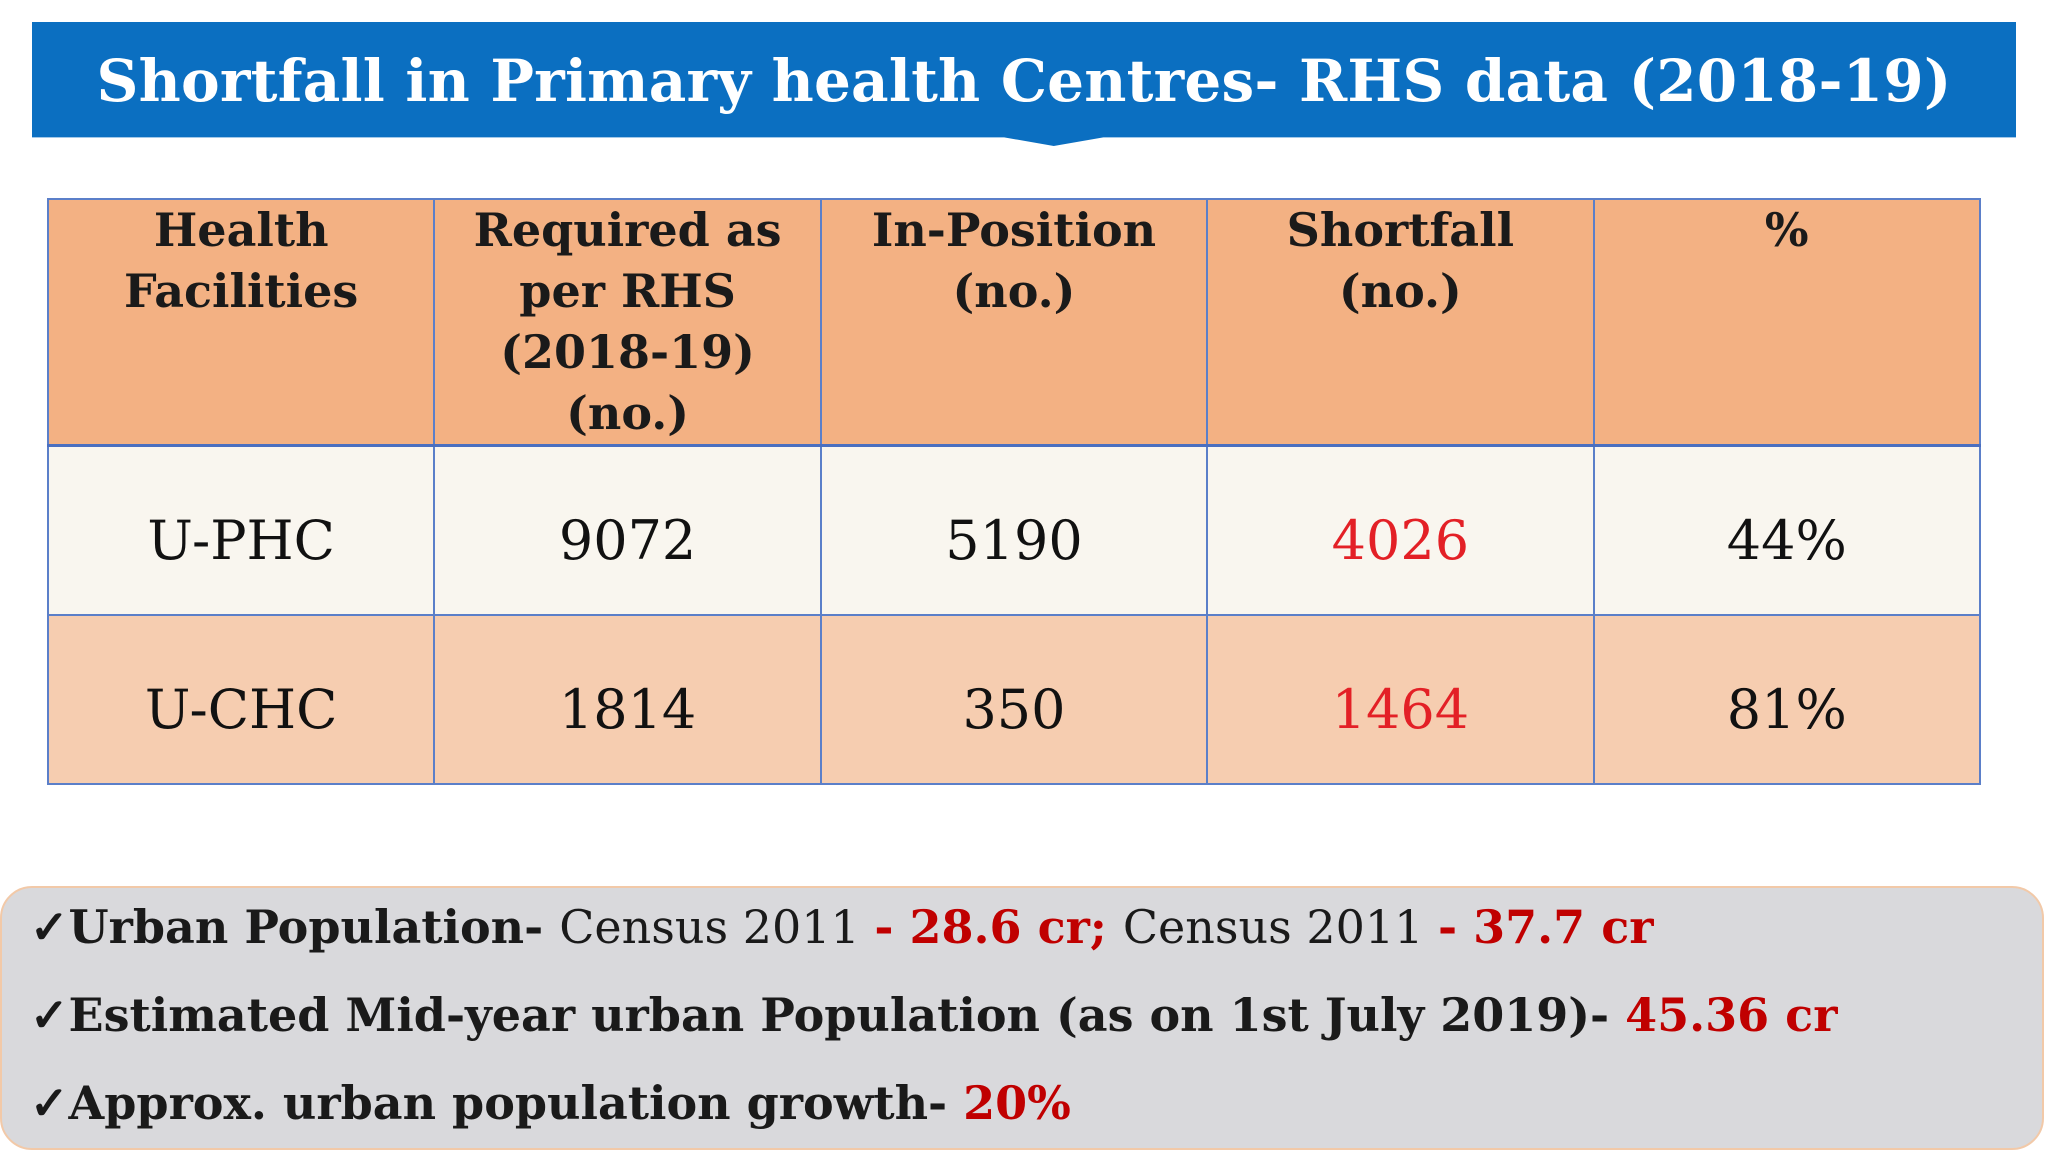 The width and height of the screenshot is (2048, 1152). I want to click on cell-required: 1814, so click(627, 699).